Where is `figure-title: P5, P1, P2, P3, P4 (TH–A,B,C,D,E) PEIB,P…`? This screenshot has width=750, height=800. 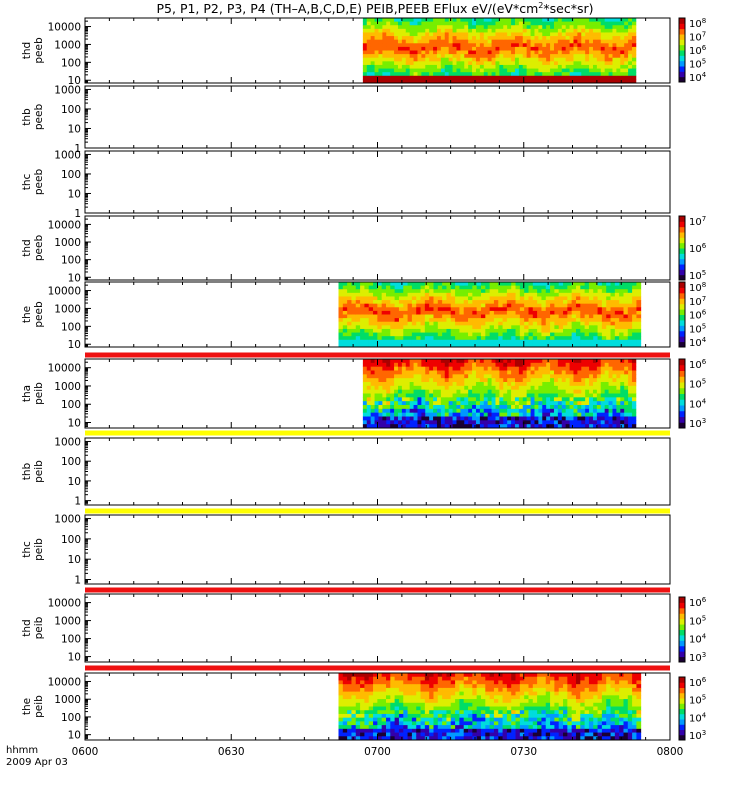
figure-title: P5, P1, P2, P3, P4 (TH–A,B,C,D,E) PEIB,P… is located at coordinates (375, 8).